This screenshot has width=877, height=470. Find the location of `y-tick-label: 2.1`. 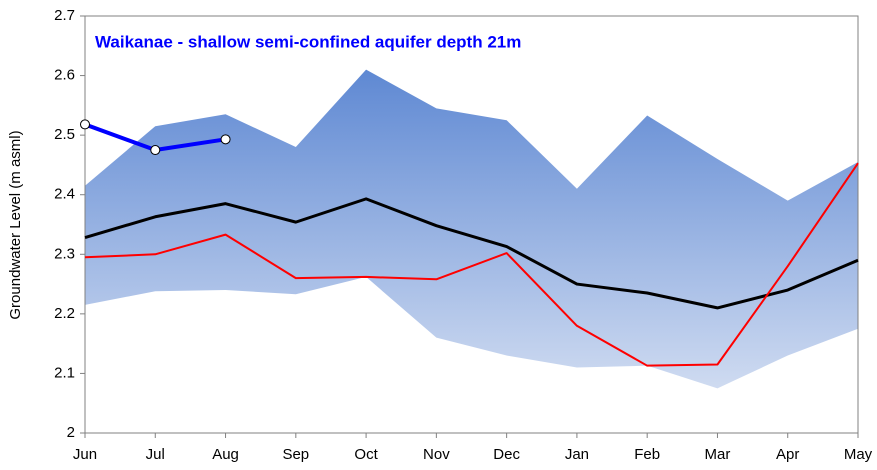

y-tick-label: 2.1 is located at coordinates (64, 372).